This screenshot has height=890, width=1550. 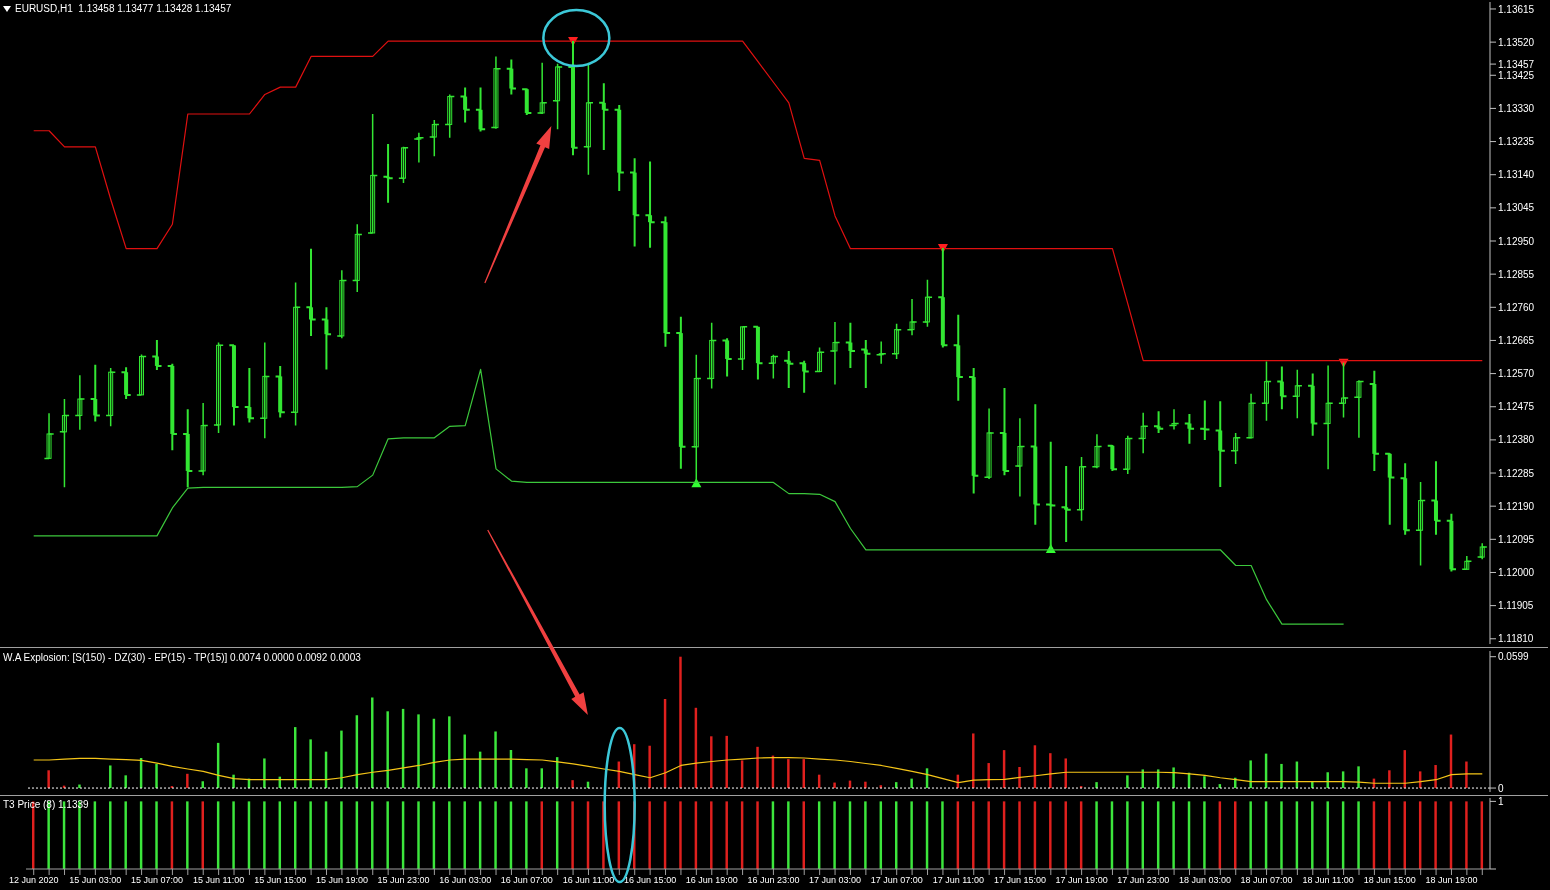 What do you see at coordinates (1451, 880) in the screenshot?
I see `x-tick-label: 18 Jun 19:00` at bounding box center [1451, 880].